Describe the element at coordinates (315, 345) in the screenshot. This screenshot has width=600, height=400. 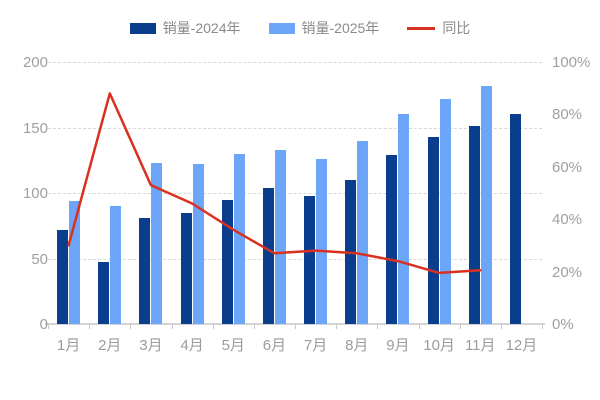
I see `x-axis-label-7月: 7月` at that location.